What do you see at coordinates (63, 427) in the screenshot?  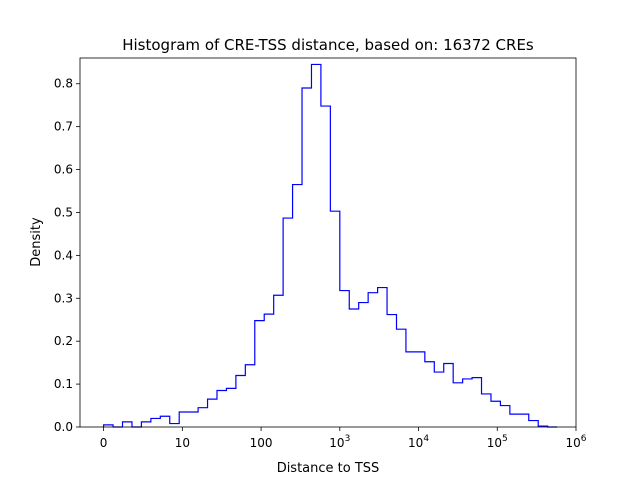 I see `y-tick-label: 0.0` at bounding box center [63, 427].